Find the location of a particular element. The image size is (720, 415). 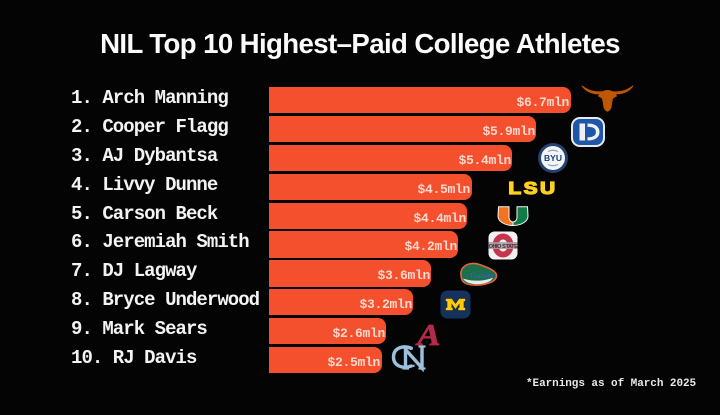

svg-text: Gators is located at coordinates (482, 275).